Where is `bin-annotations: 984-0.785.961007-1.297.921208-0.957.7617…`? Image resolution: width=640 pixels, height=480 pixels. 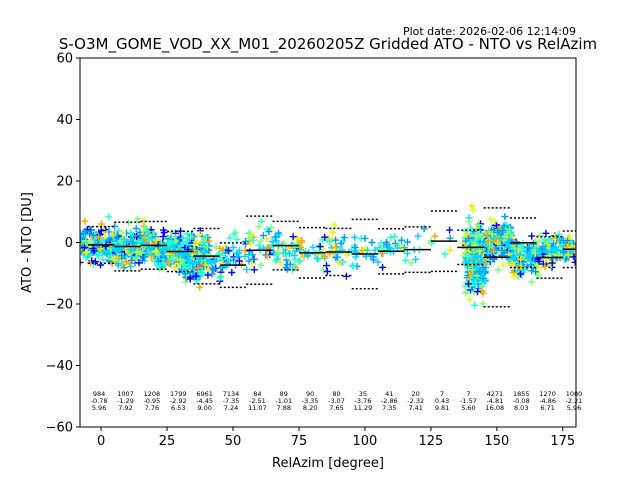
bin-annotations: 984-0.785.961007-1.297.921208-0.957.7617… is located at coordinates (337, 401).